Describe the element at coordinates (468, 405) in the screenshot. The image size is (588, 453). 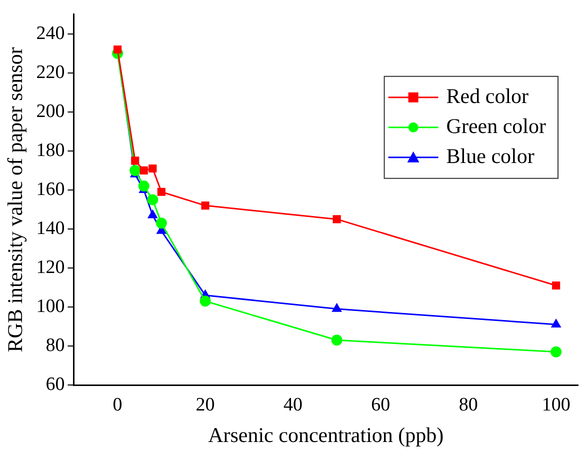
I see `x-tick-label: 80` at that location.